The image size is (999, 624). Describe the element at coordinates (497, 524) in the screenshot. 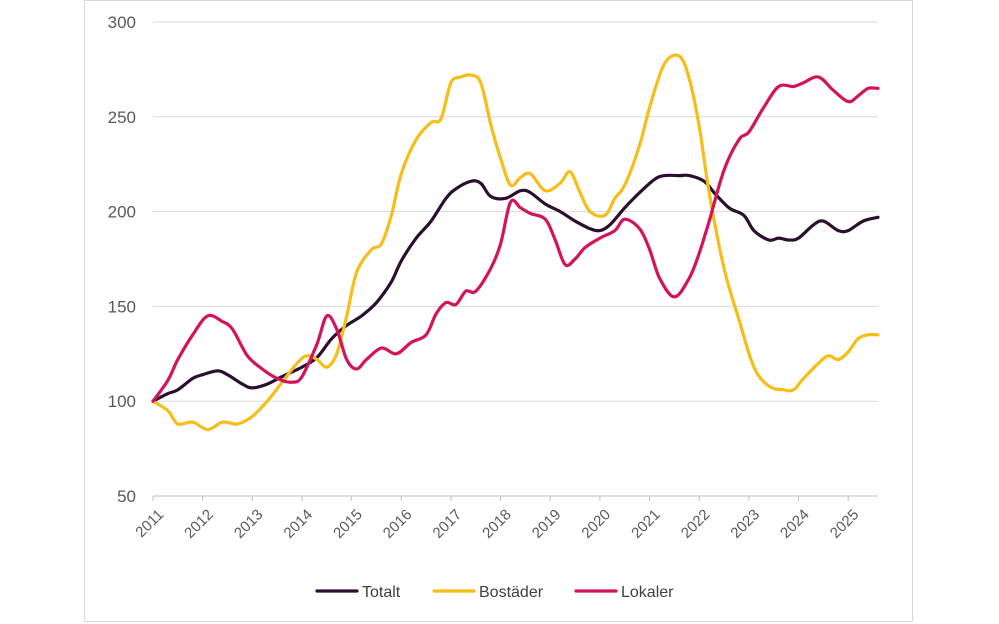

I see `x-tick-label: 2018` at that location.